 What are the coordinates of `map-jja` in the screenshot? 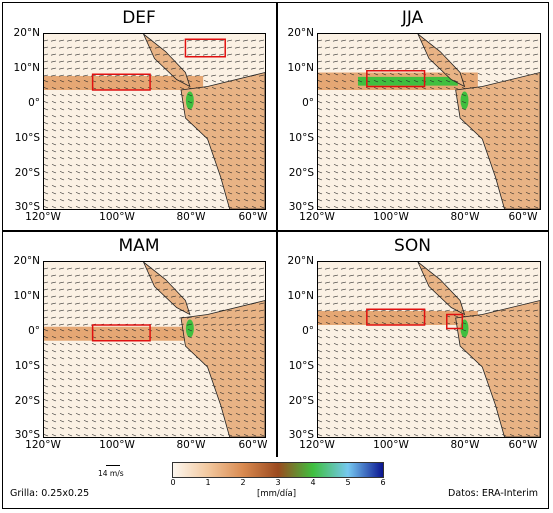 It's located at (429, 121).